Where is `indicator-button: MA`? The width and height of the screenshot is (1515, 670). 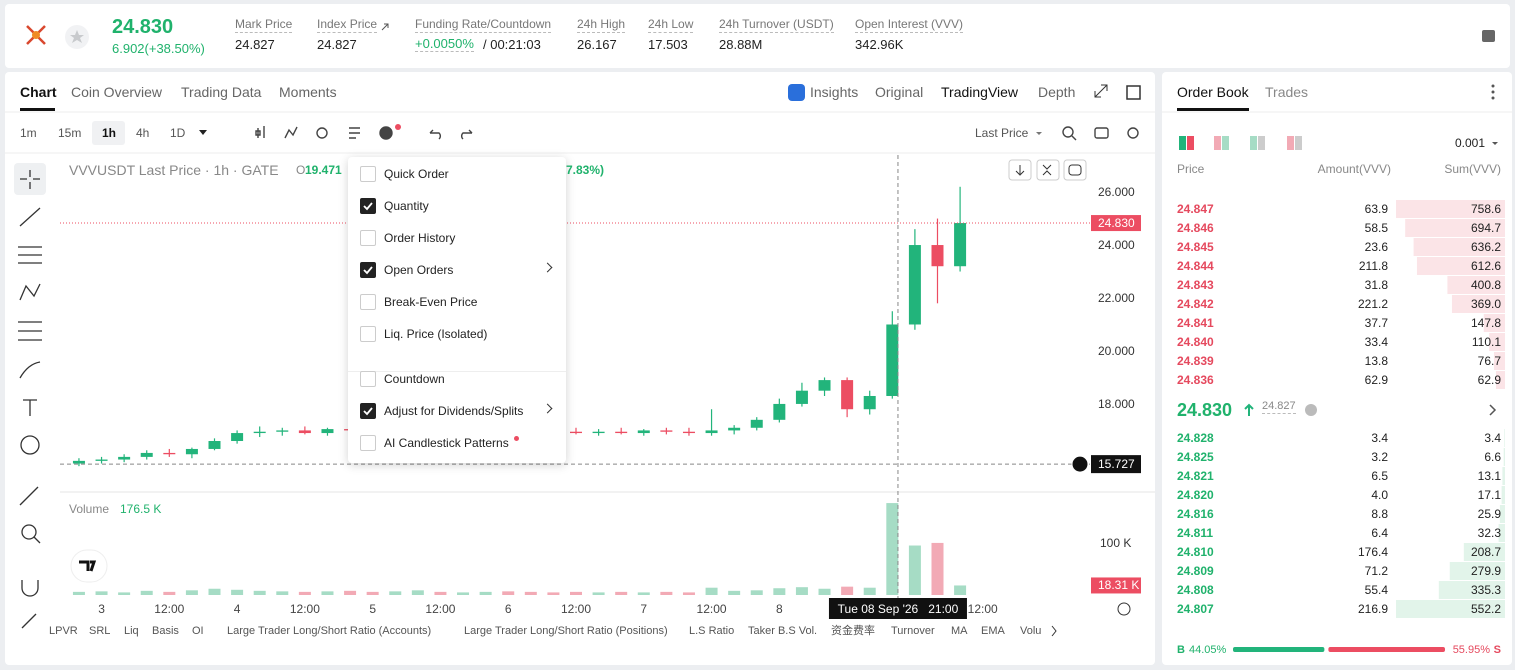 indicator-button: MA is located at coordinates (959, 631).